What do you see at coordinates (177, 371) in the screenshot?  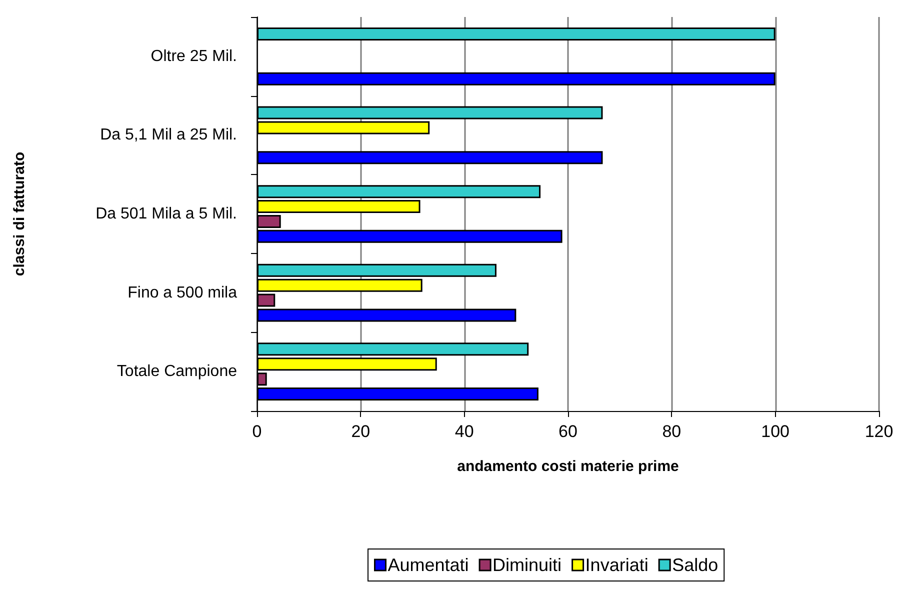 I see `y-tick-label: Totale Campione` at bounding box center [177, 371].